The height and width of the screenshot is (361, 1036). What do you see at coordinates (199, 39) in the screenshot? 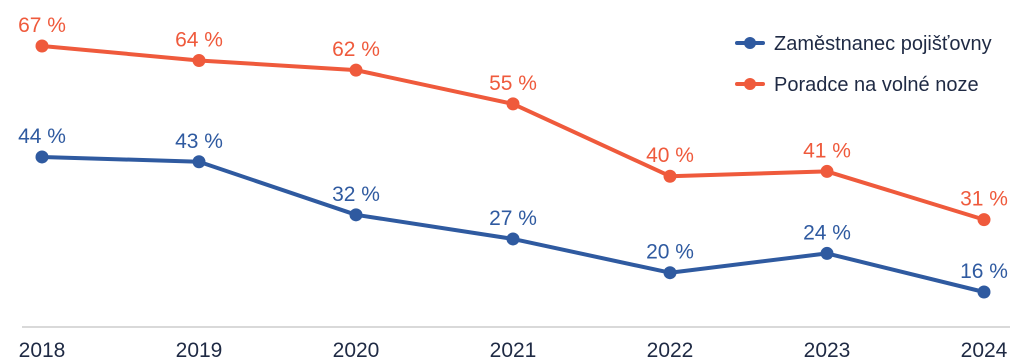
I see `data-label: 64 %` at bounding box center [199, 39].